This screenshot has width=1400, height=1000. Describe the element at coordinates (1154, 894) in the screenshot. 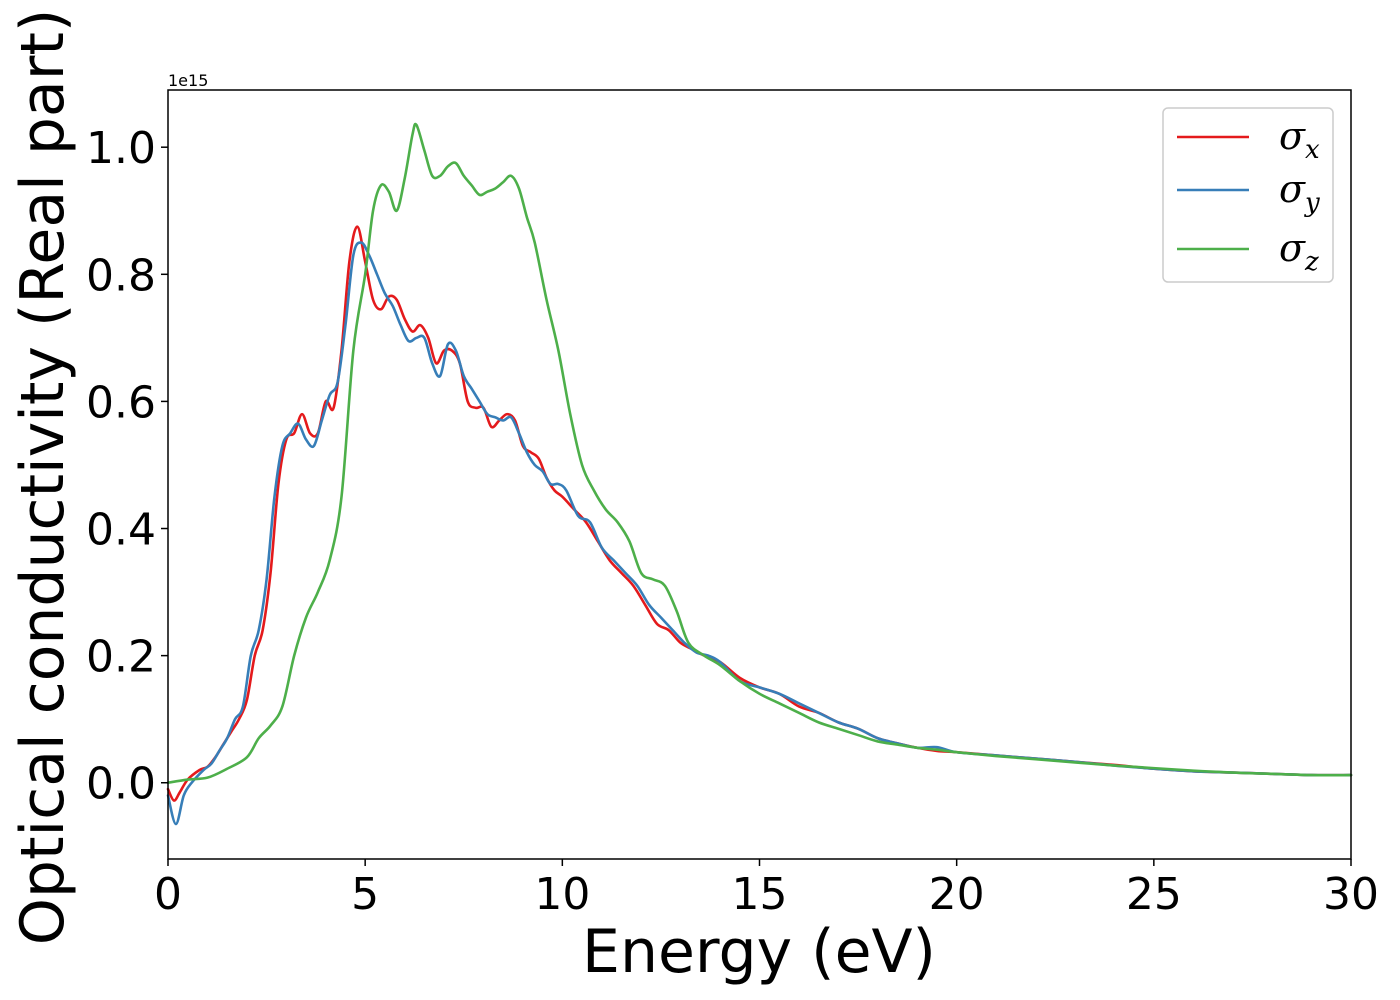

I see `x-tick-label: 25` at that location.